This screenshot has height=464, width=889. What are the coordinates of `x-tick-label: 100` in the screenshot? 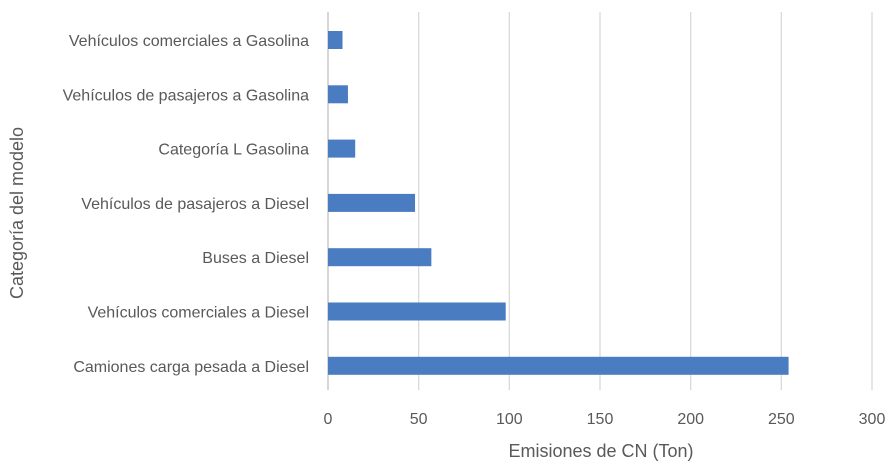 It's located at (509, 419).